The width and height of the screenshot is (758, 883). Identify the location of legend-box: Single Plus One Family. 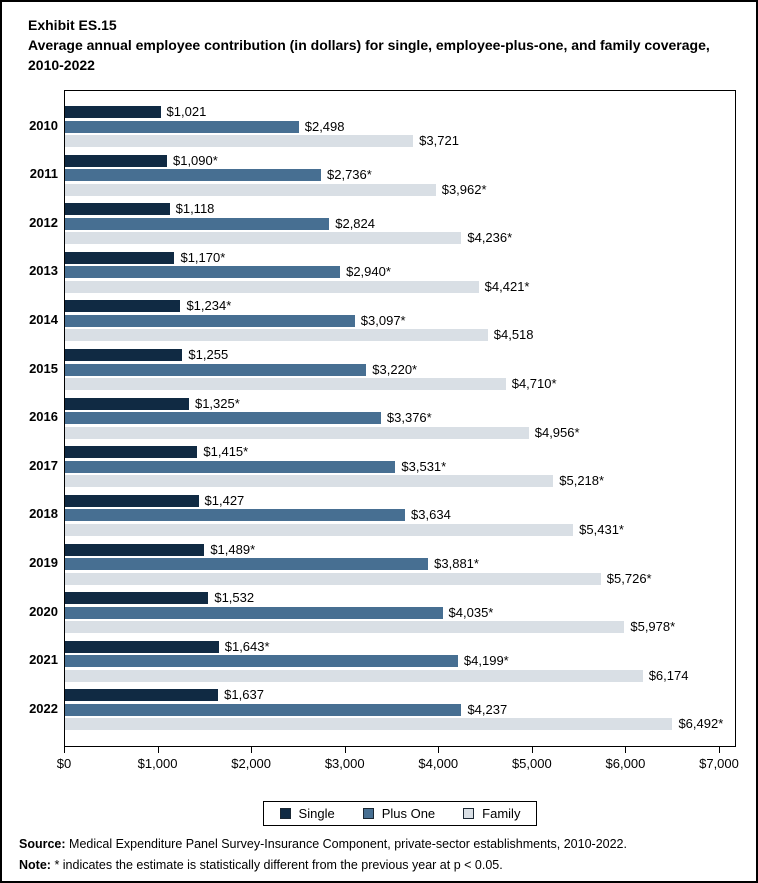
(400, 813).